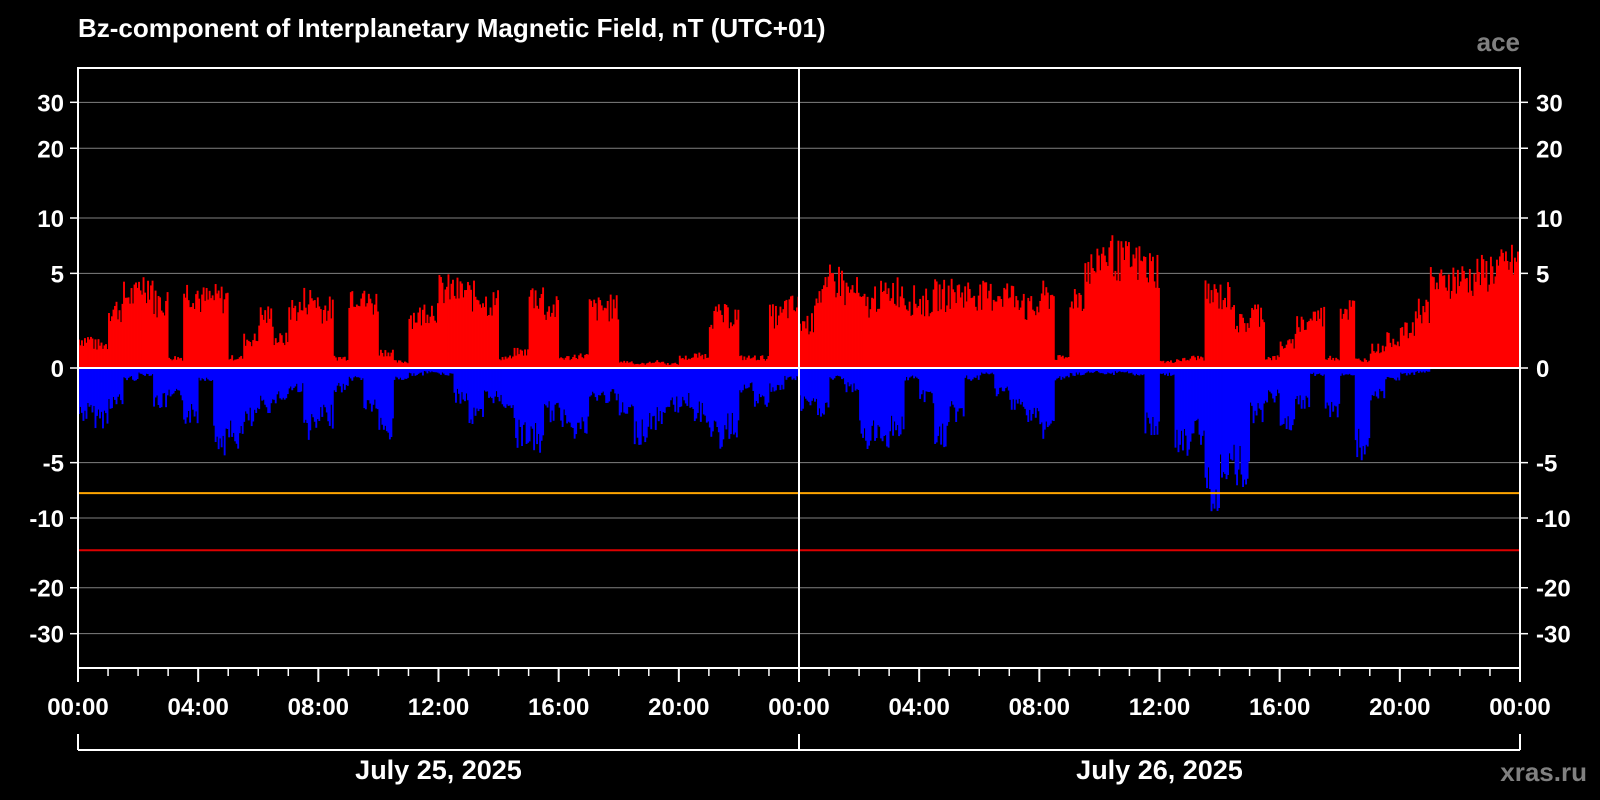 This screenshot has height=800, width=1600. I want to click on y-tick-label-left: -20, so click(46, 589).